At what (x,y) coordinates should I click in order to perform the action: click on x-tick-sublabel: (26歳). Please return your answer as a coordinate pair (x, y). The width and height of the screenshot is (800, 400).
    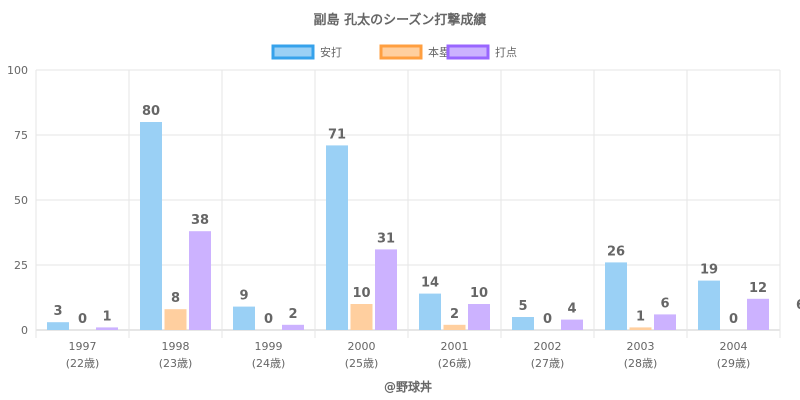
    Looking at the image, I should click on (455, 363).